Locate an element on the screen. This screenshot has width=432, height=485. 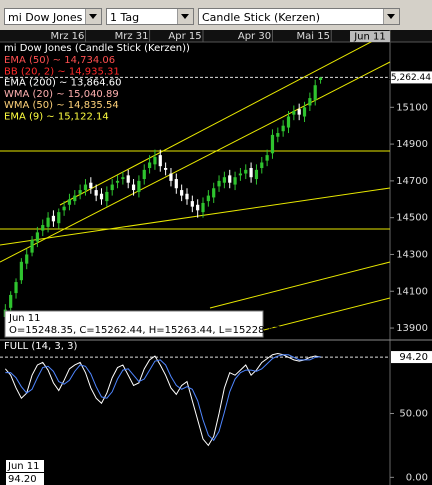
last-price-label: 15,262.44 is located at coordinates (408, 78).